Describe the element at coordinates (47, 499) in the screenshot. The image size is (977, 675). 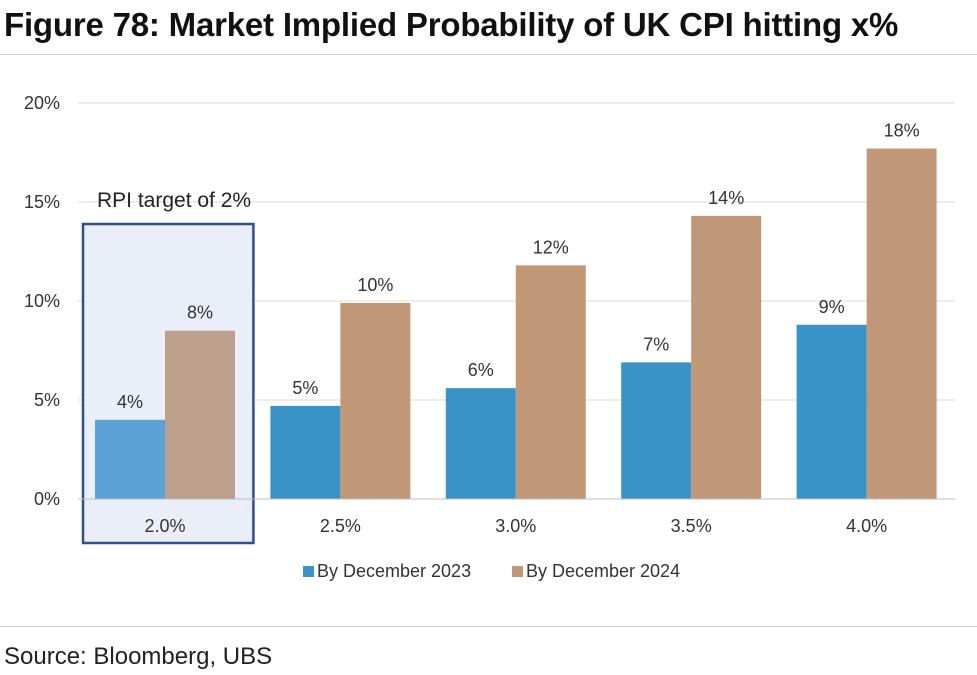
I see `y-tick-label: 0%` at that location.